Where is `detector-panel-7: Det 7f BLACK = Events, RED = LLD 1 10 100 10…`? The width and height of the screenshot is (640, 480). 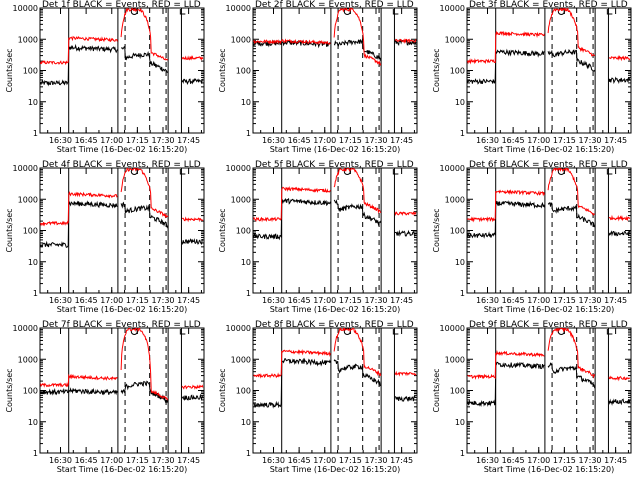
detector-panel-7: Det 7f BLACK = Events, RED = LLD 1 10 100 10… is located at coordinates (105, 397).